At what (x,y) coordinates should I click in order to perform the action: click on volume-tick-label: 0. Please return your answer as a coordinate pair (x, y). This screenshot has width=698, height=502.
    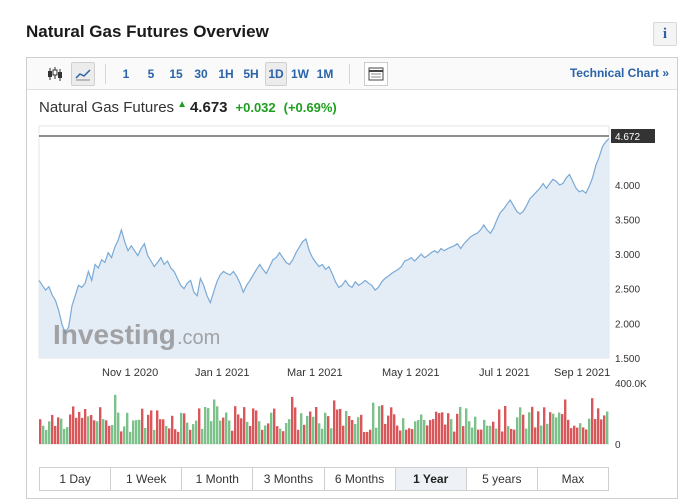
    Looking at the image, I should click on (618, 445).